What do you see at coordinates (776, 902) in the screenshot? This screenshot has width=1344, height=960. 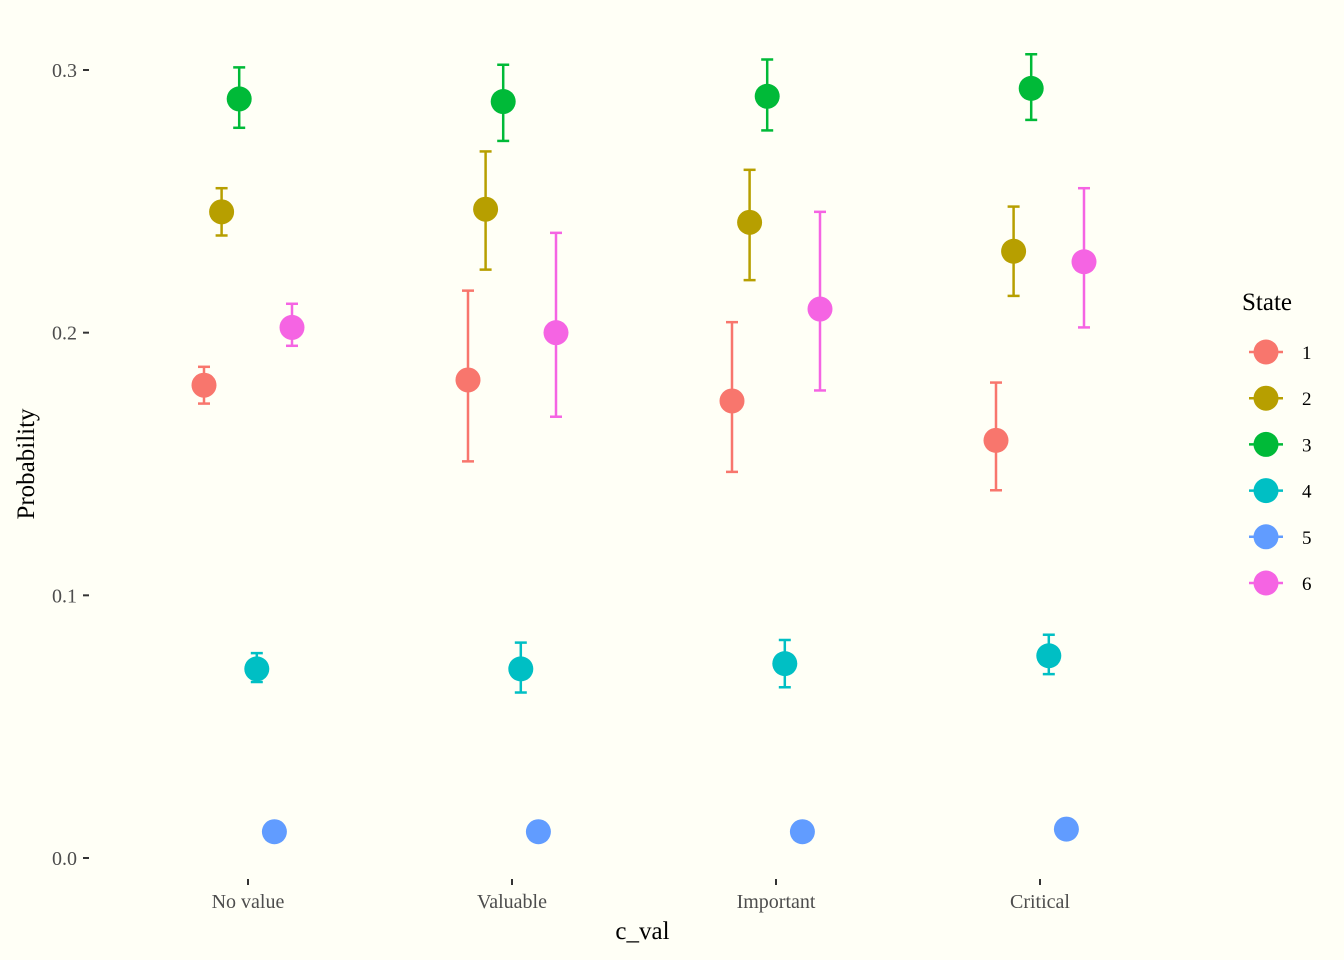 I see `x-tick-label-2: Important` at bounding box center [776, 902].